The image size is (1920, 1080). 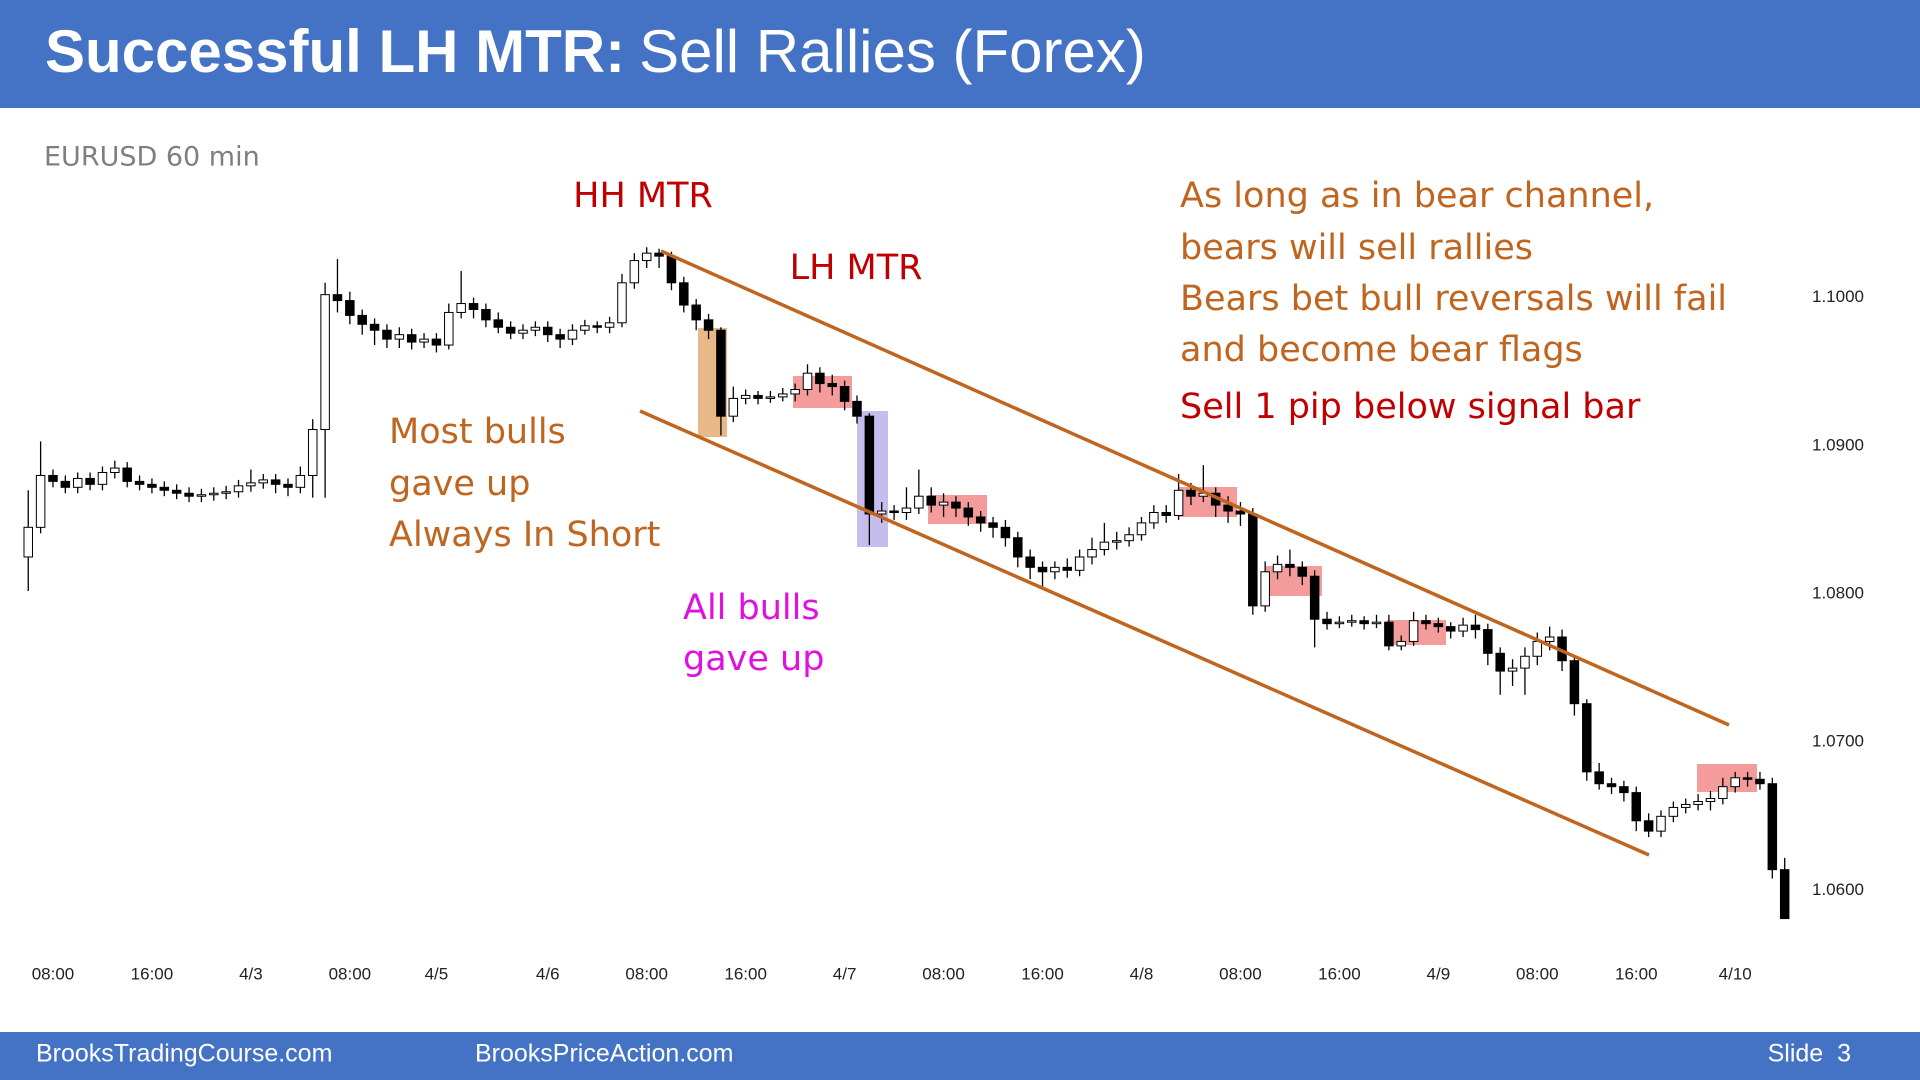 What do you see at coordinates (1838, 296) in the screenshot?
I see `y-tick-label: 1.1000` at bounding box center [1838, 296].